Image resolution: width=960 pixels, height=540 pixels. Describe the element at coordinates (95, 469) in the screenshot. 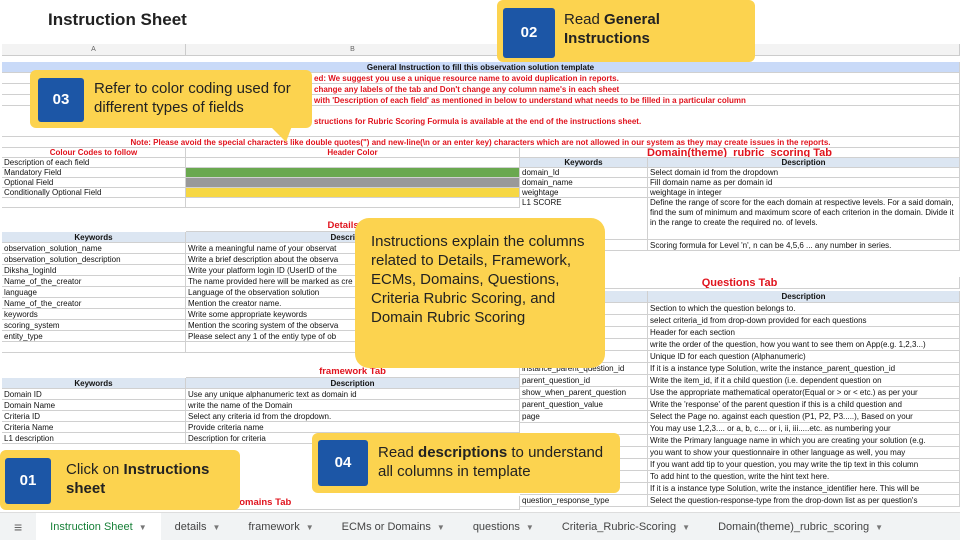

I see `text: Click on` at that location.